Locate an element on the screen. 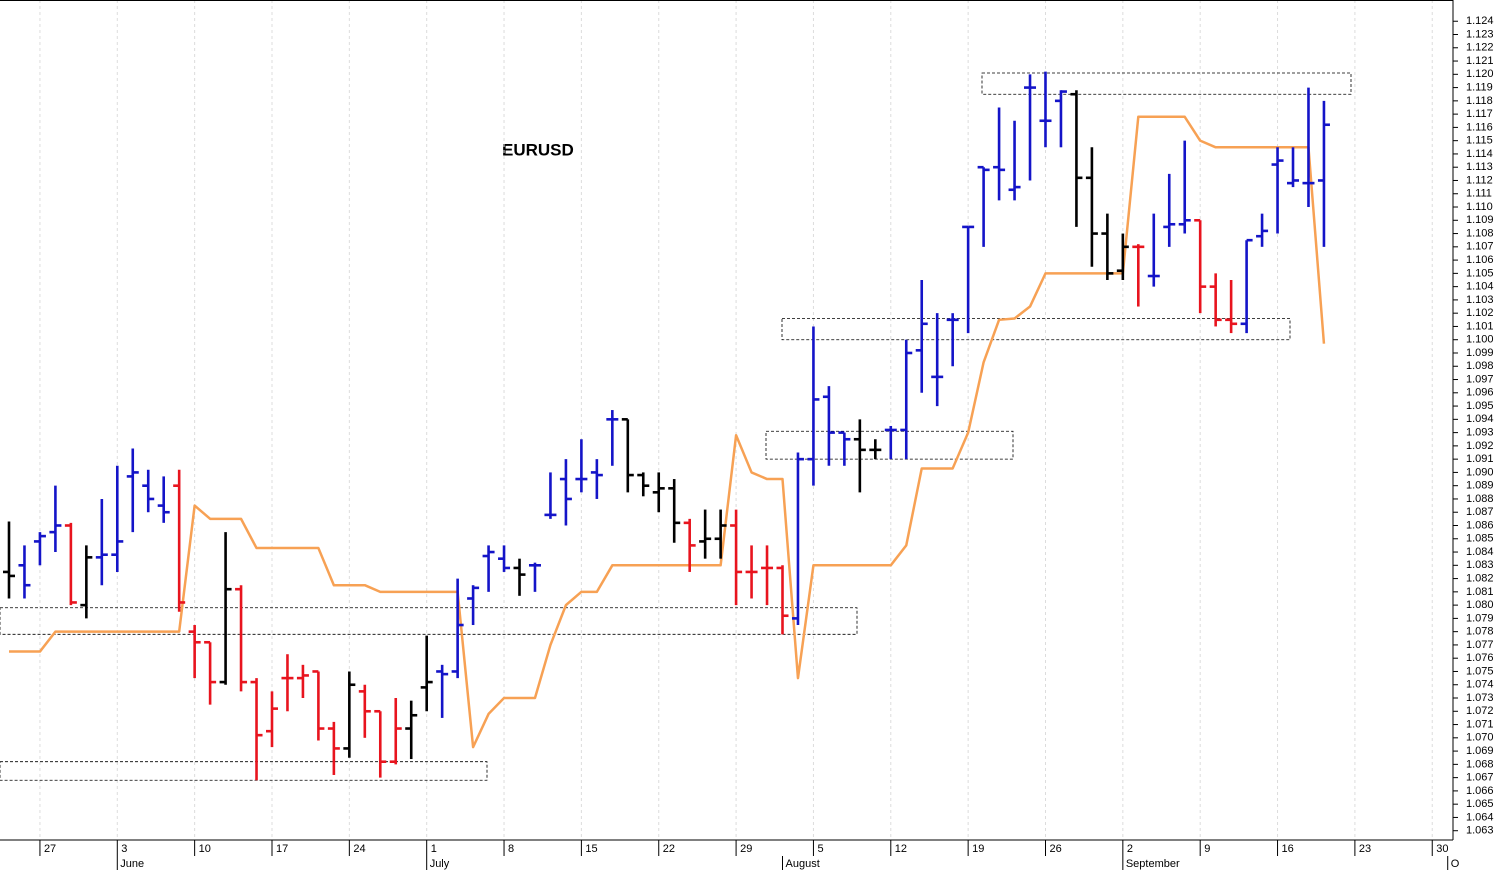 The width and height of the screenshot is (1501, 870). y-tick-label: 1.102 is located at coordinates (1480, 313).